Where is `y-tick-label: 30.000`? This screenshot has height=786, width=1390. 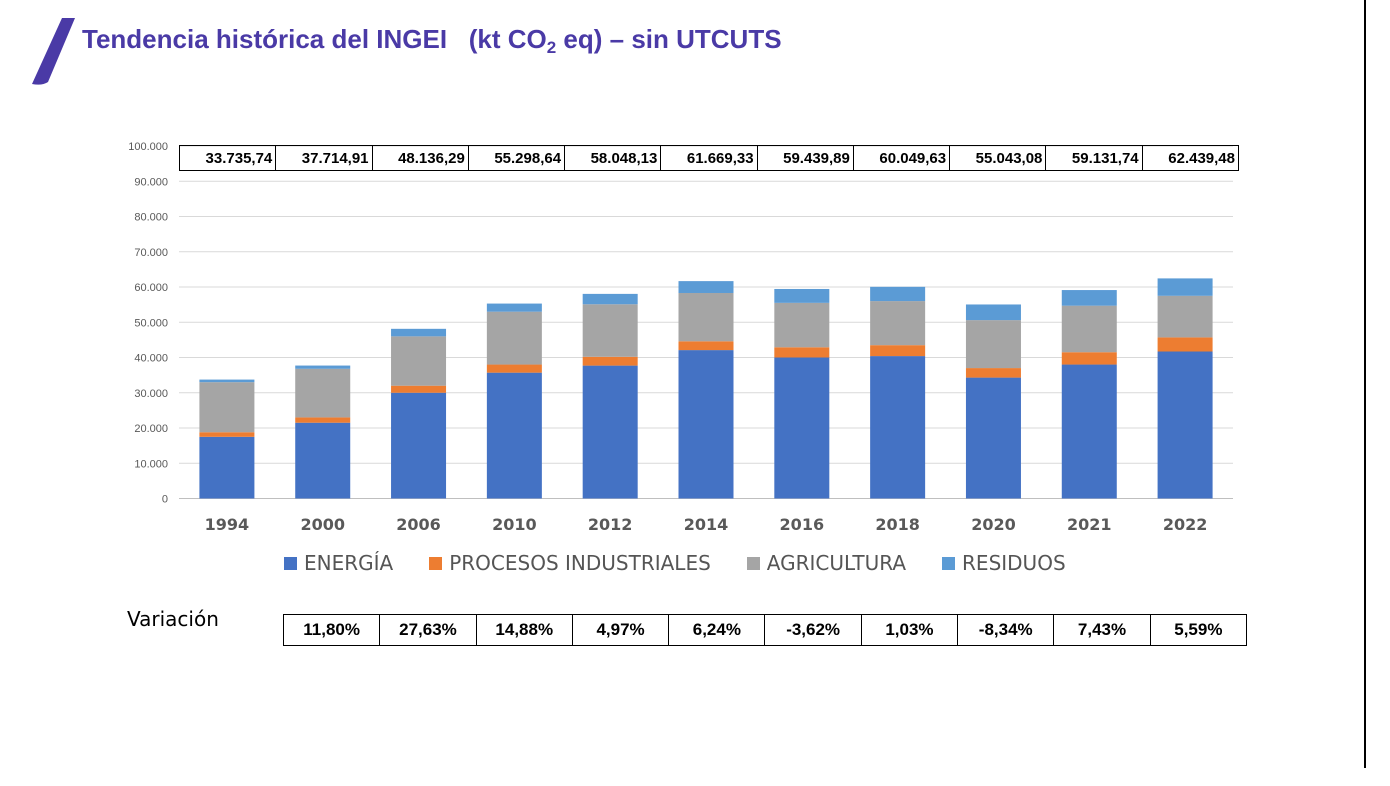 y-tick-label: 30.000 is located at coordinates (151, 394).